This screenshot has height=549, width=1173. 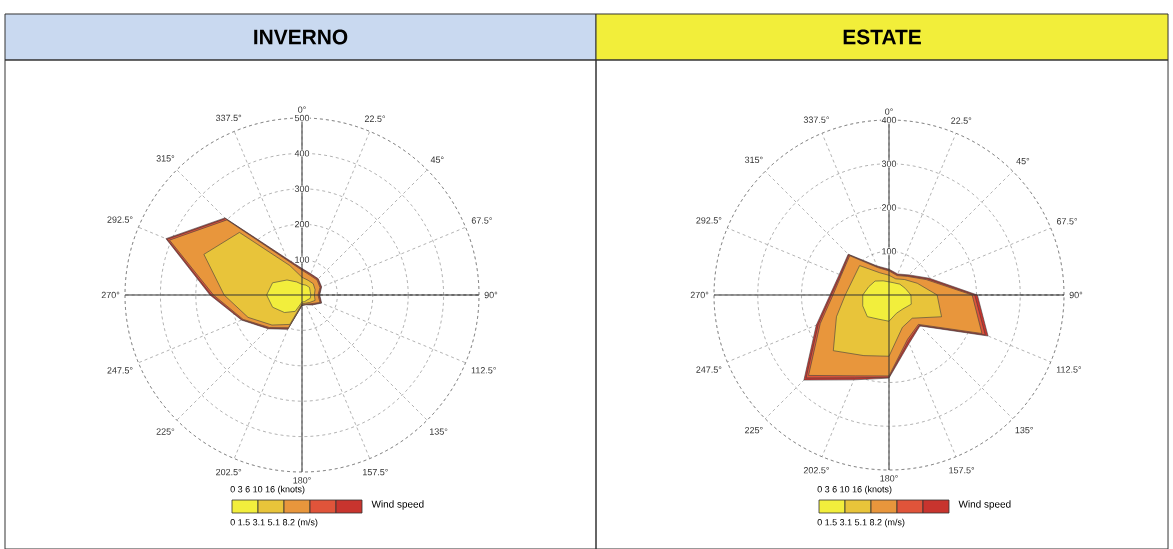 I want to click on chart-title: ESTATE, so click(x=882, y=37).